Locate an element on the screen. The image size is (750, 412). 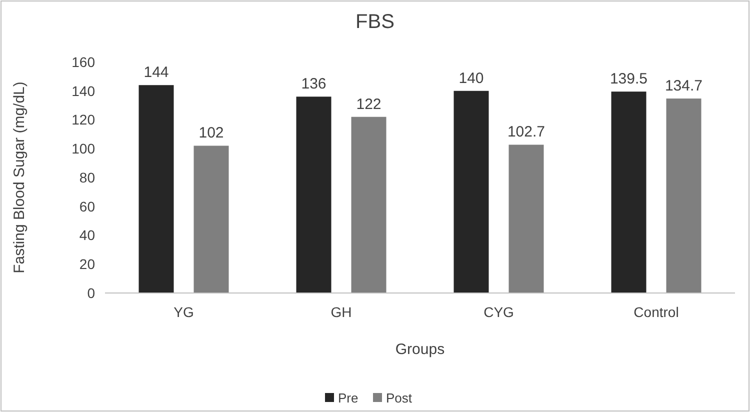
data-label: 102 is located at coordinates (211, 133).